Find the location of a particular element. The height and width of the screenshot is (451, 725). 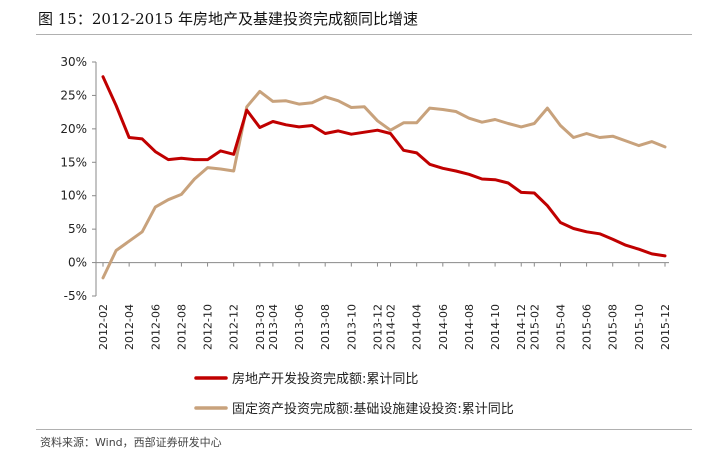

x-tick-label: 2012-10 is located at coordinates (208, 327).